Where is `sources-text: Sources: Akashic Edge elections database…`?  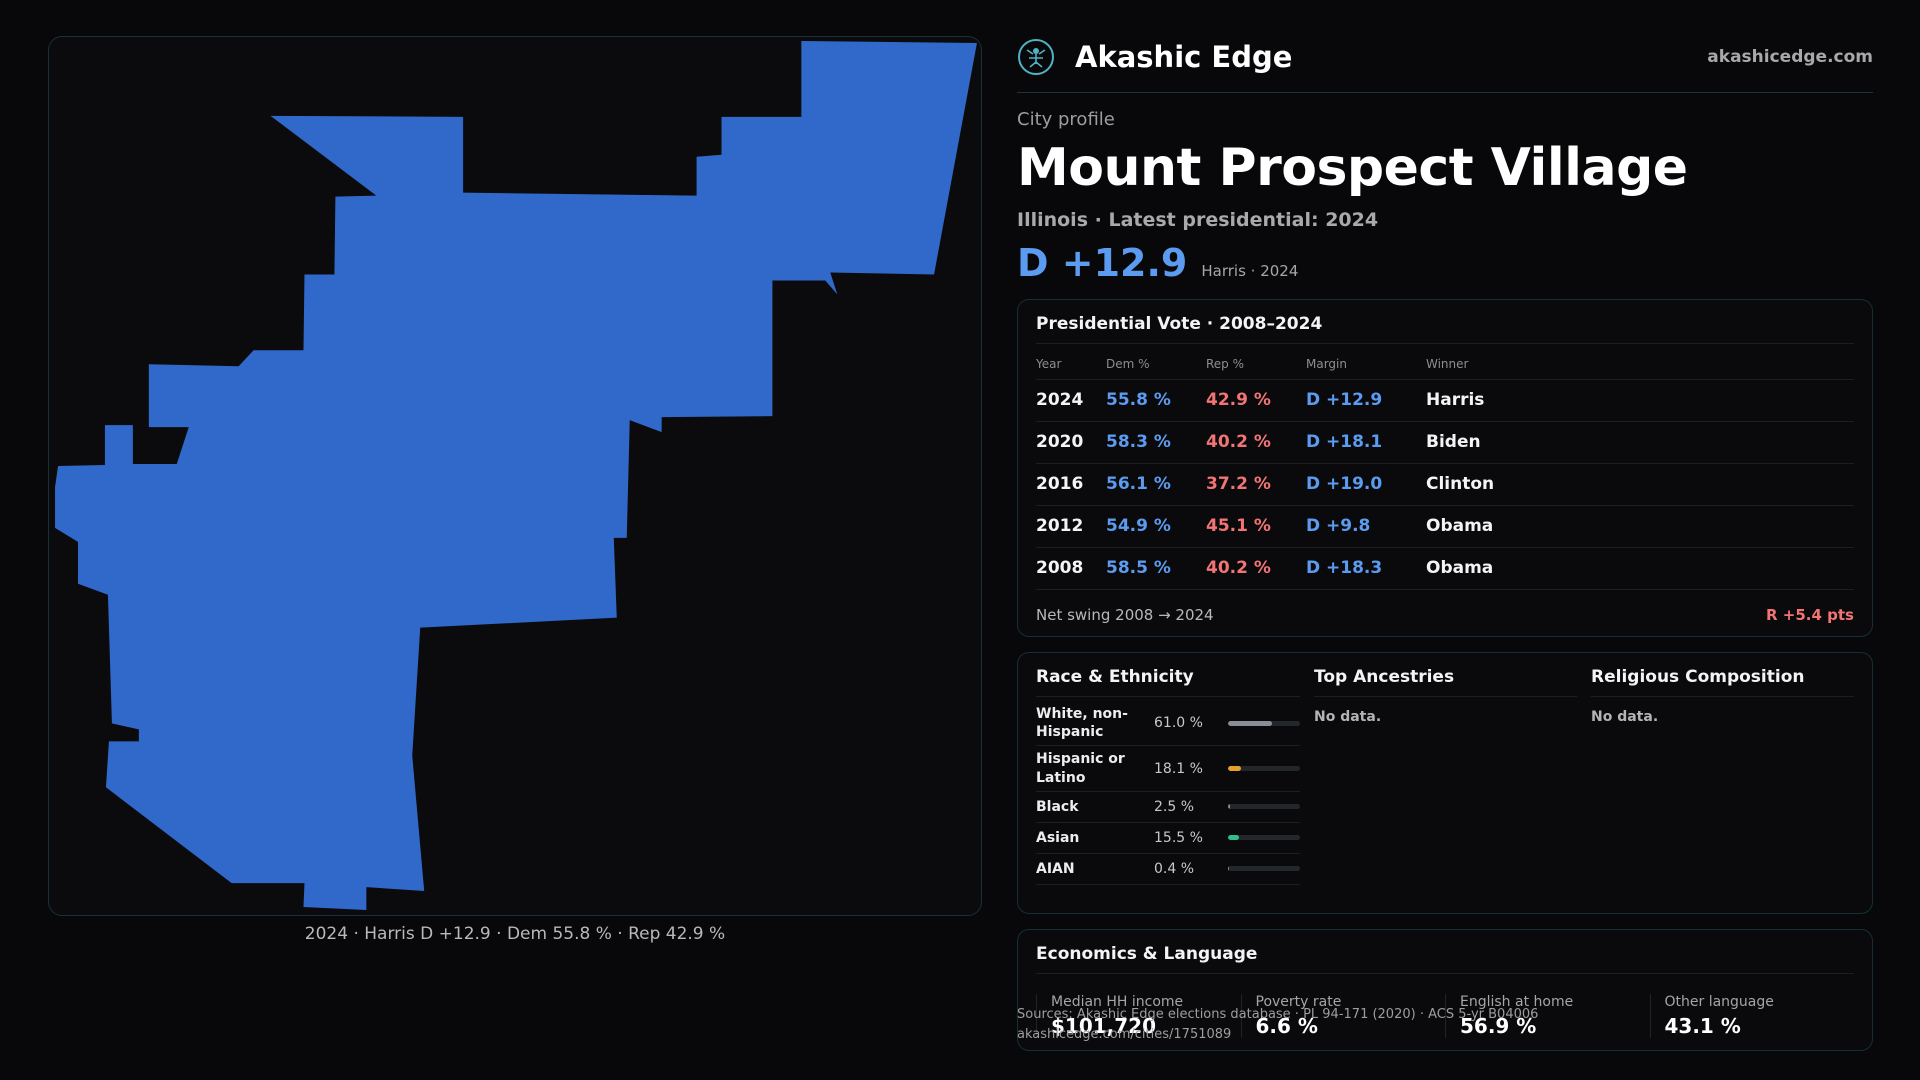 sources-text: Sources: Akashic Edge elections database… is located at coordinates (1278, 1014).